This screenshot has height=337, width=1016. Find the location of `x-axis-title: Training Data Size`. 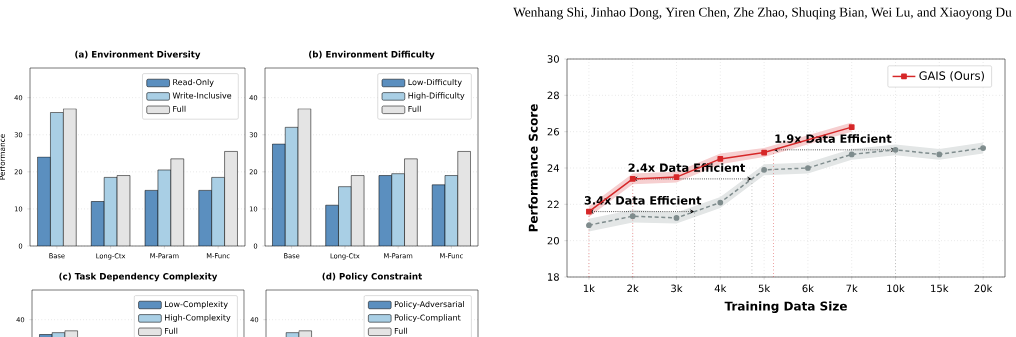

x-axis-title: Training Data Size is located at coordinates (785, 307).